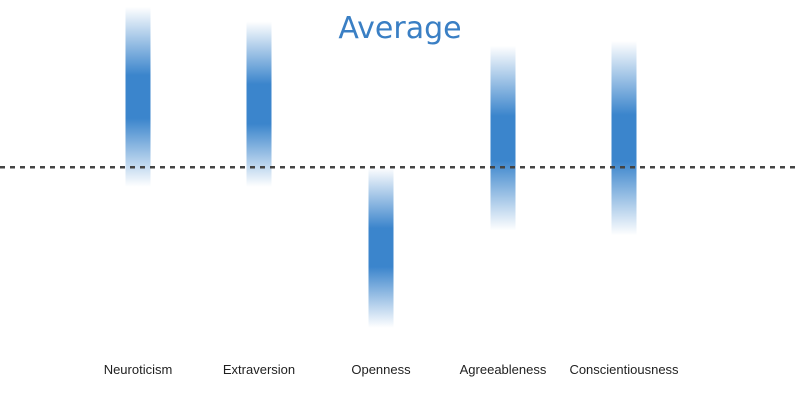 The image size is (800, 415). What do you see at coordinates (138, 96) in the screenshot?
I see `bar-neuroticism` at bounding box center [138, 96].